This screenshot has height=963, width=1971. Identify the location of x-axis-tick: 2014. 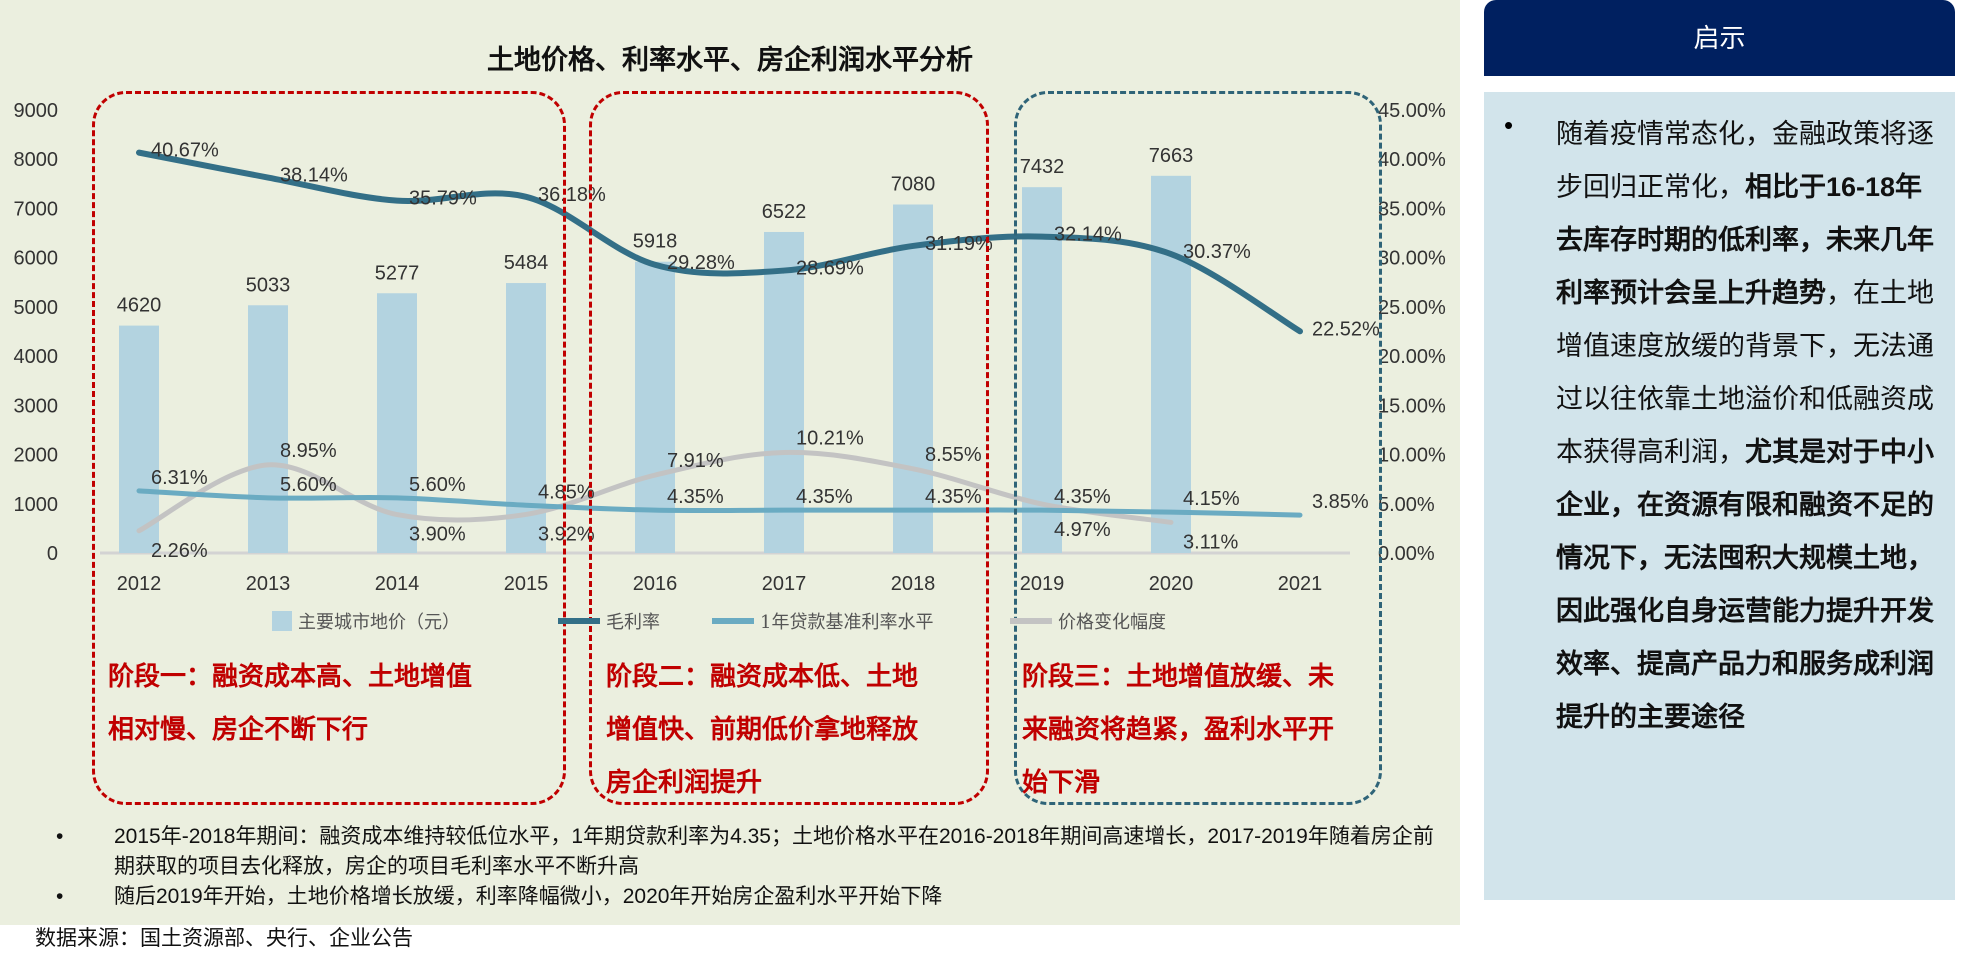
(397, 584).